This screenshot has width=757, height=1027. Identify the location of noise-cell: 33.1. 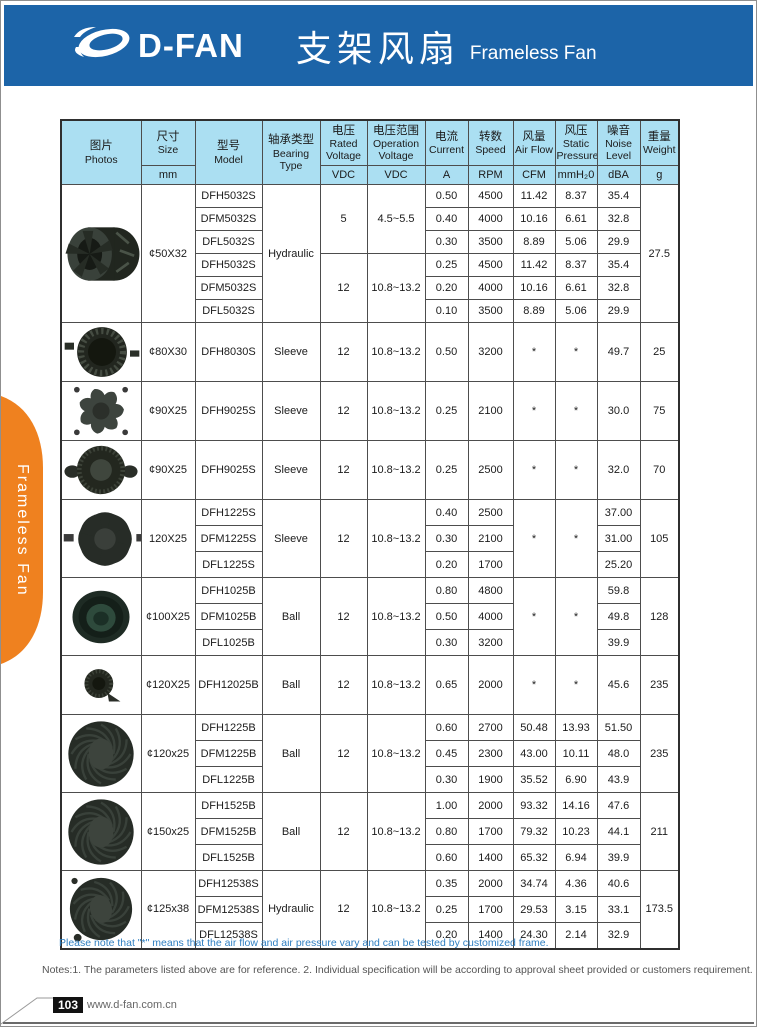
(618, 909).